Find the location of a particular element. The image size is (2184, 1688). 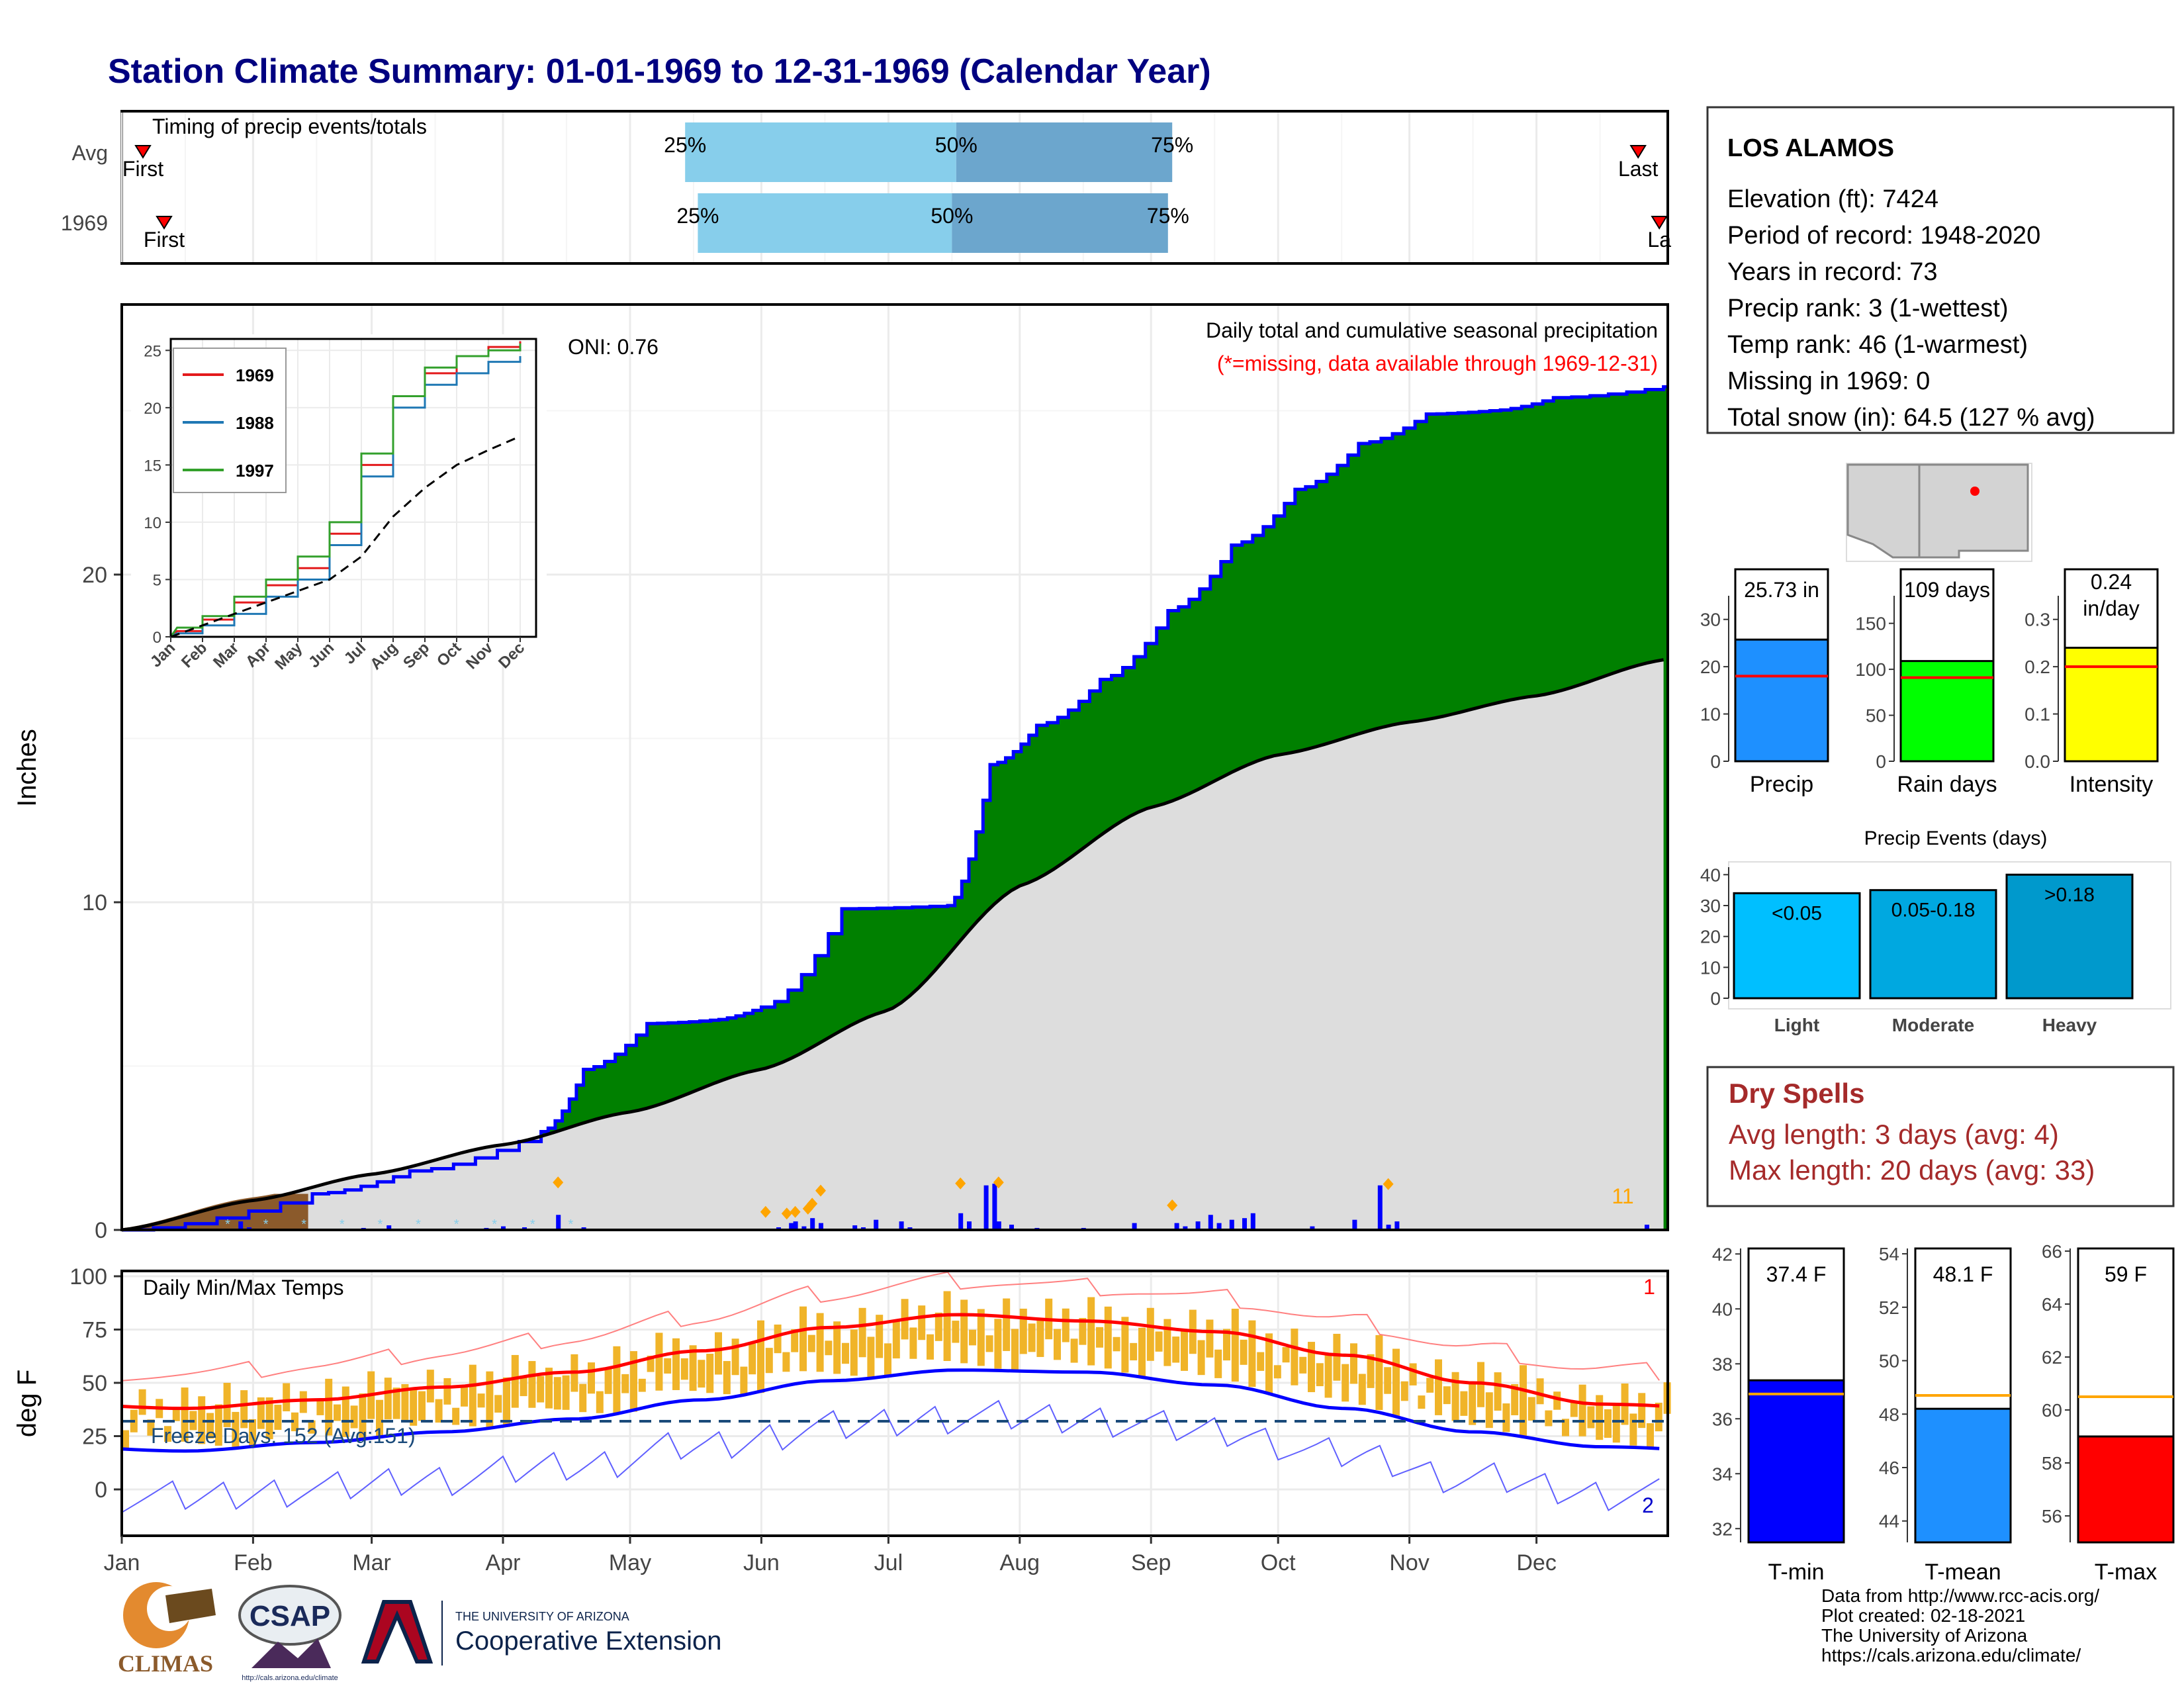

temp-chart-title: Daily Min/Max Temps is located at coordinates (243, 1287).